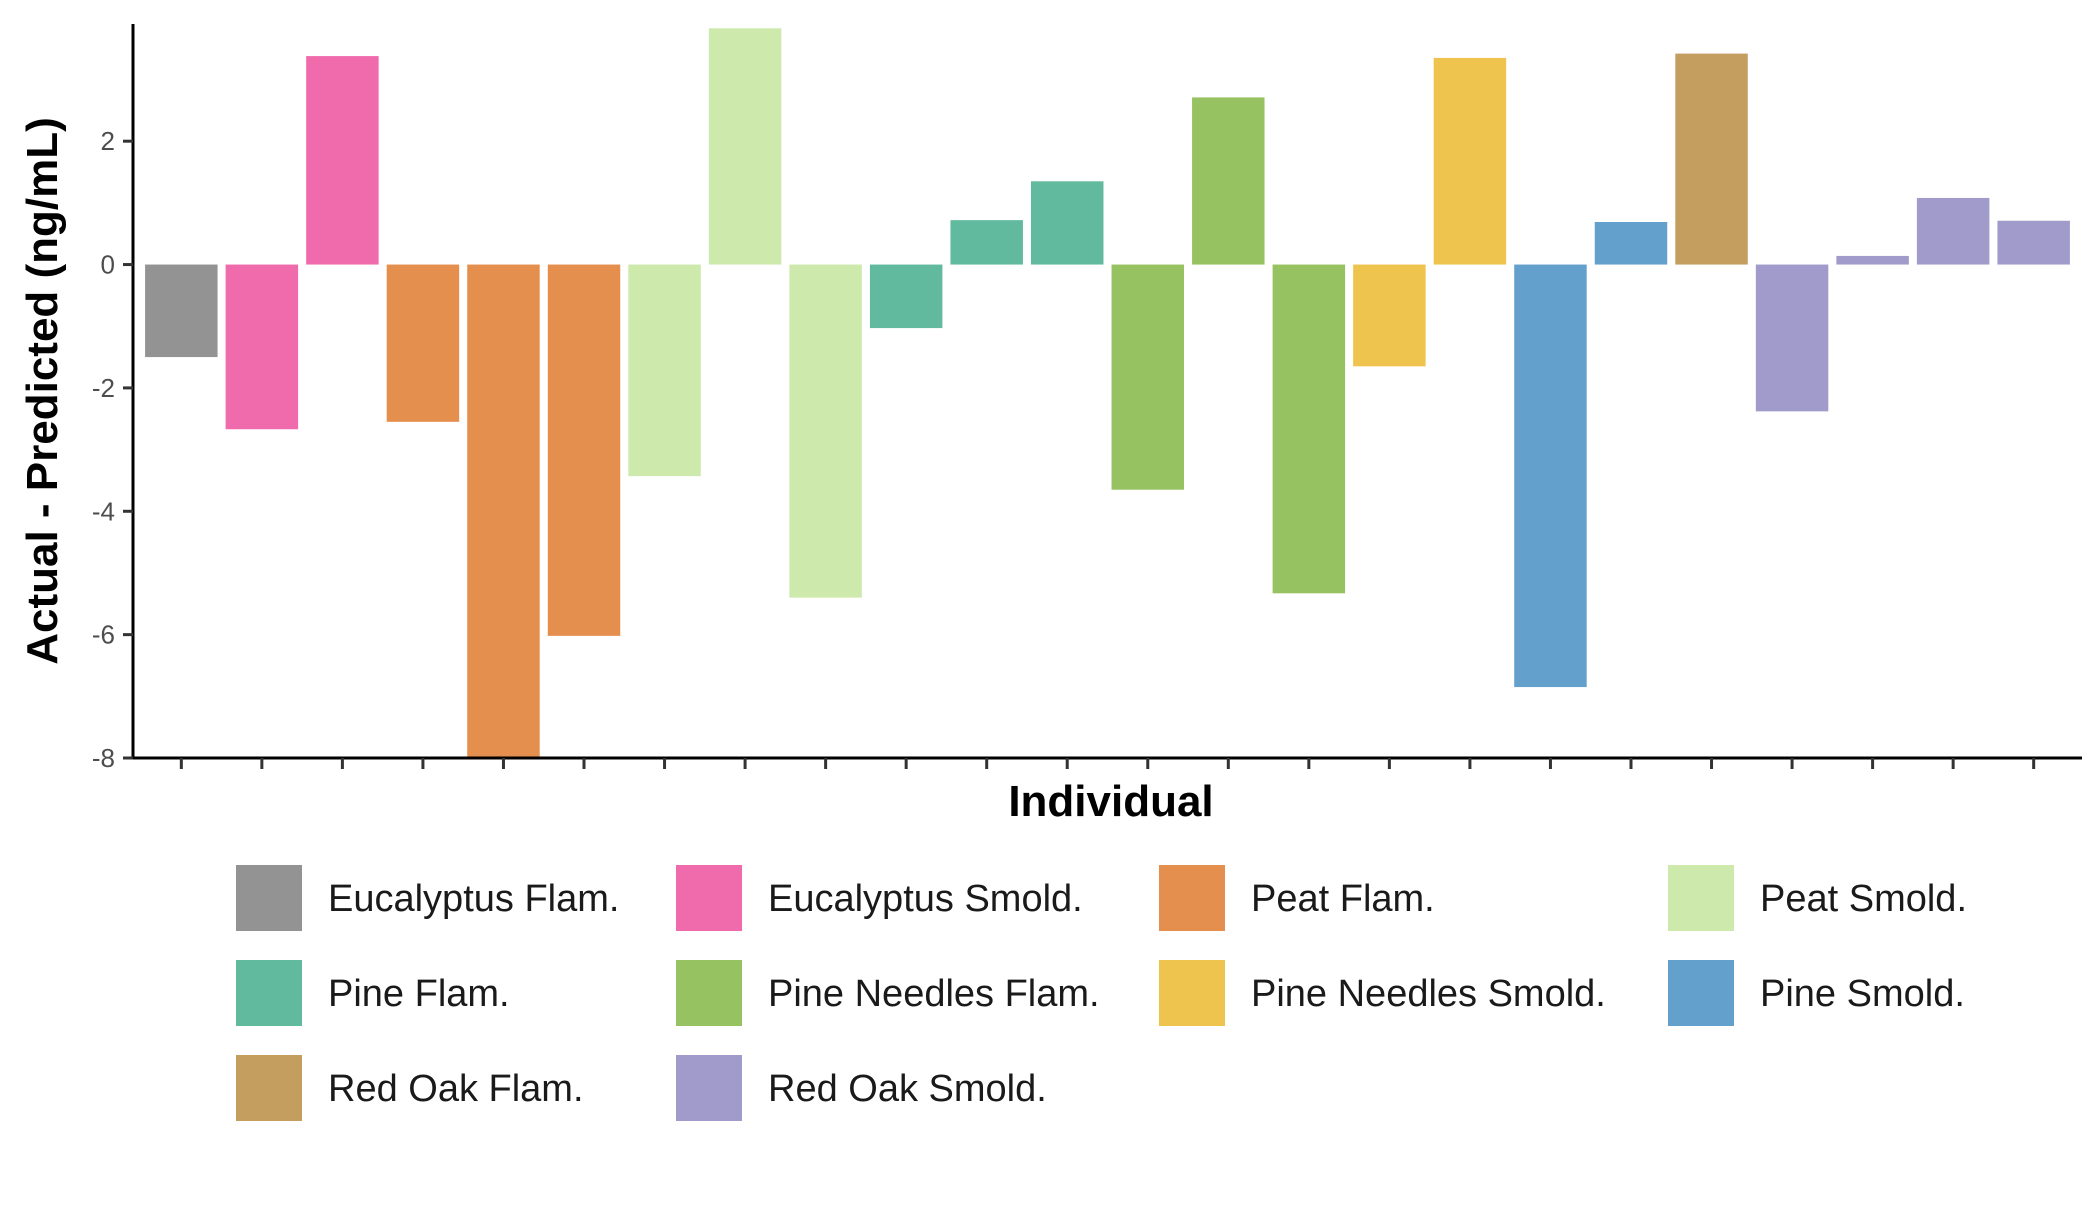  I want to click on y-ticks: 2 0 -2 -4 -6 -8, so click(112, 449).